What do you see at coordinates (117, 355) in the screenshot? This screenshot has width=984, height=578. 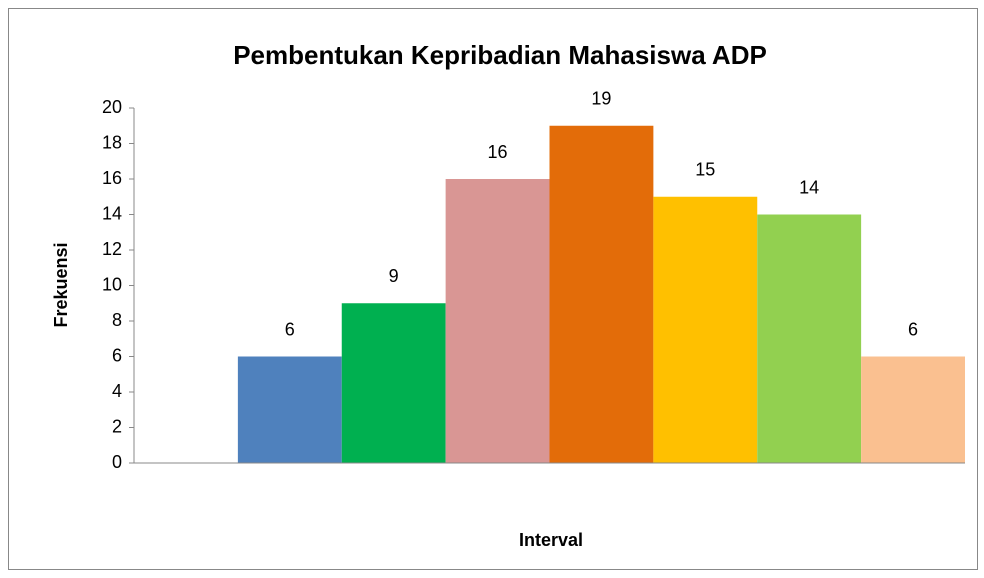 I see `y-tick-label: 6` at bounding box center [117, 355].